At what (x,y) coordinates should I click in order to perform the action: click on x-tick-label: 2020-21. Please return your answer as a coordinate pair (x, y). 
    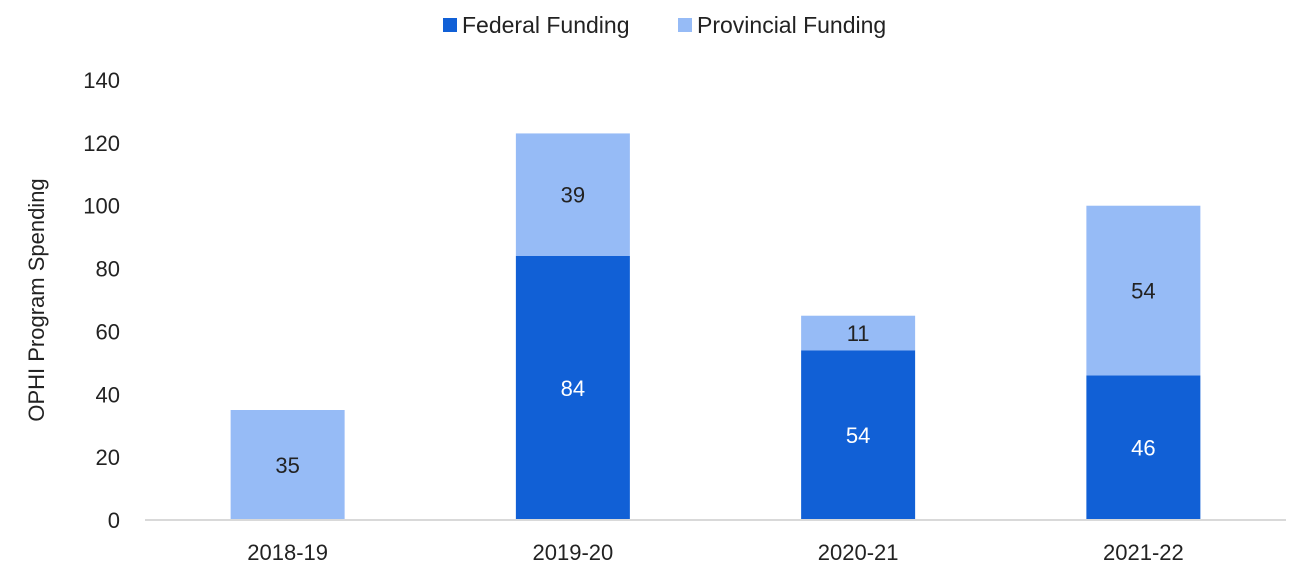
    Looking at the image, I should click on (858, 552).